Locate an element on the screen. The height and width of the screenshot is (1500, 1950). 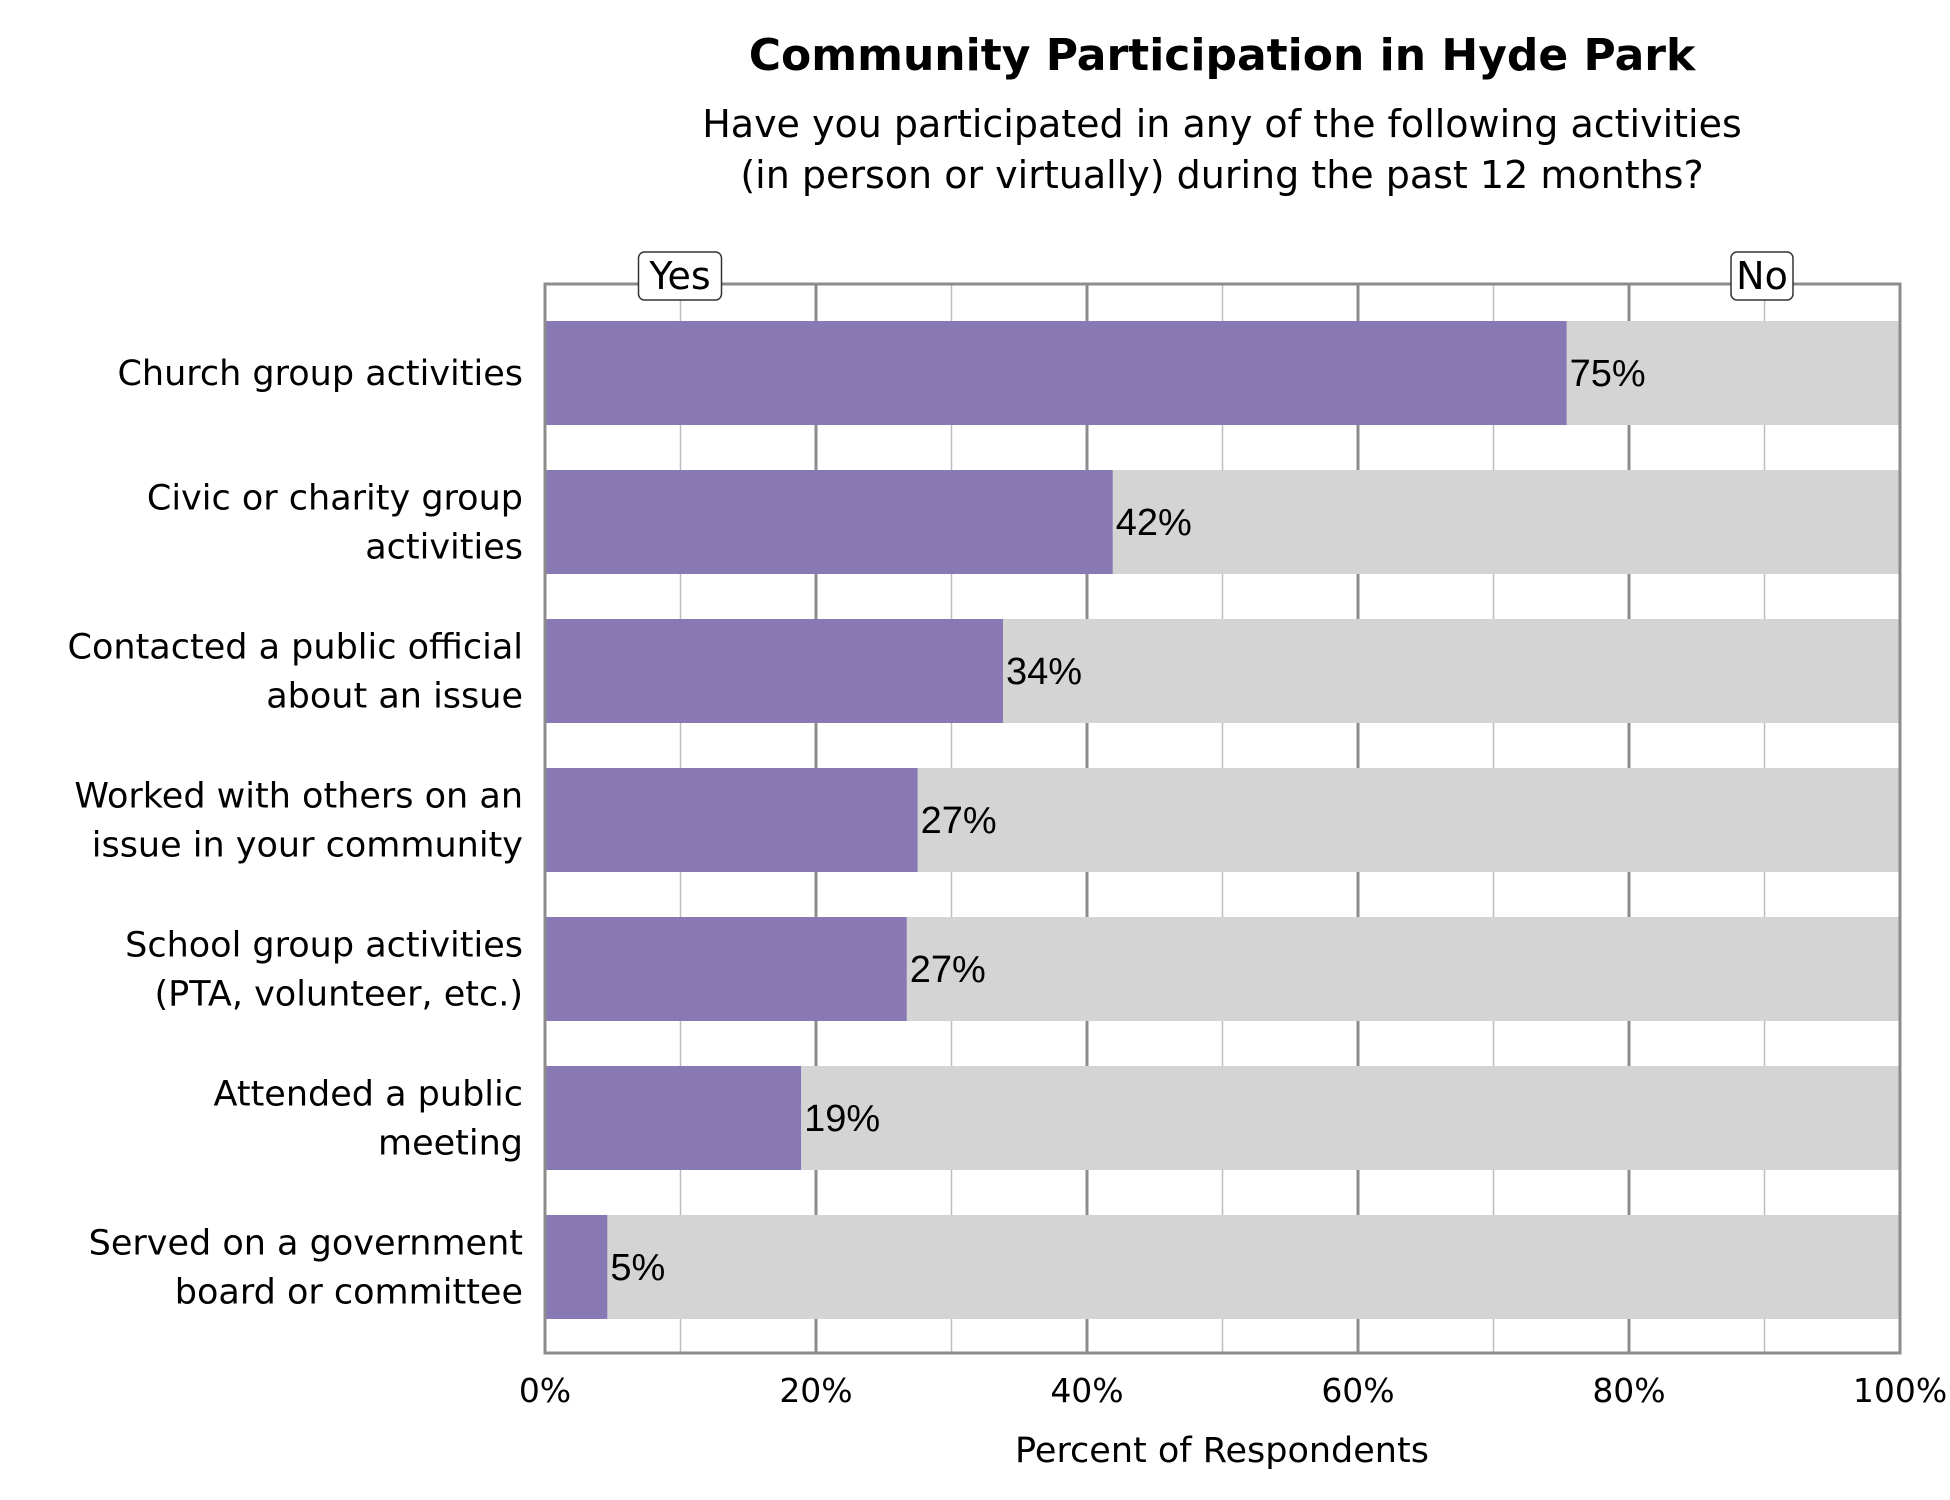
legend-yes-box is located at coordinates (680, 276).